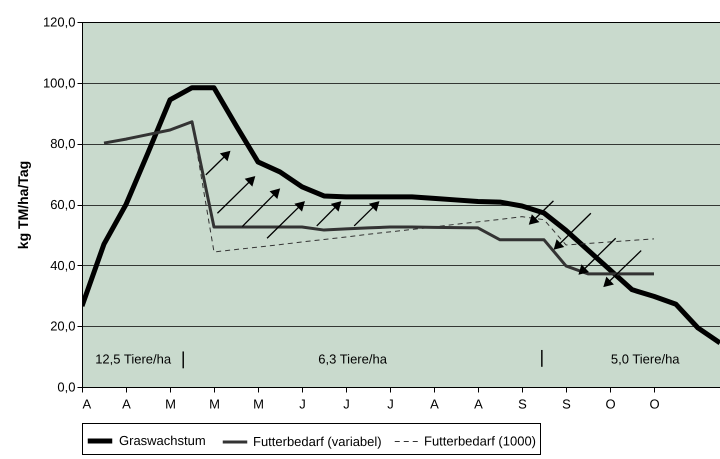  What do you see at coordinates (63, 204) in the screenshot?
I see `y-tick-label: 60,0` at bounding box center [63, 204].